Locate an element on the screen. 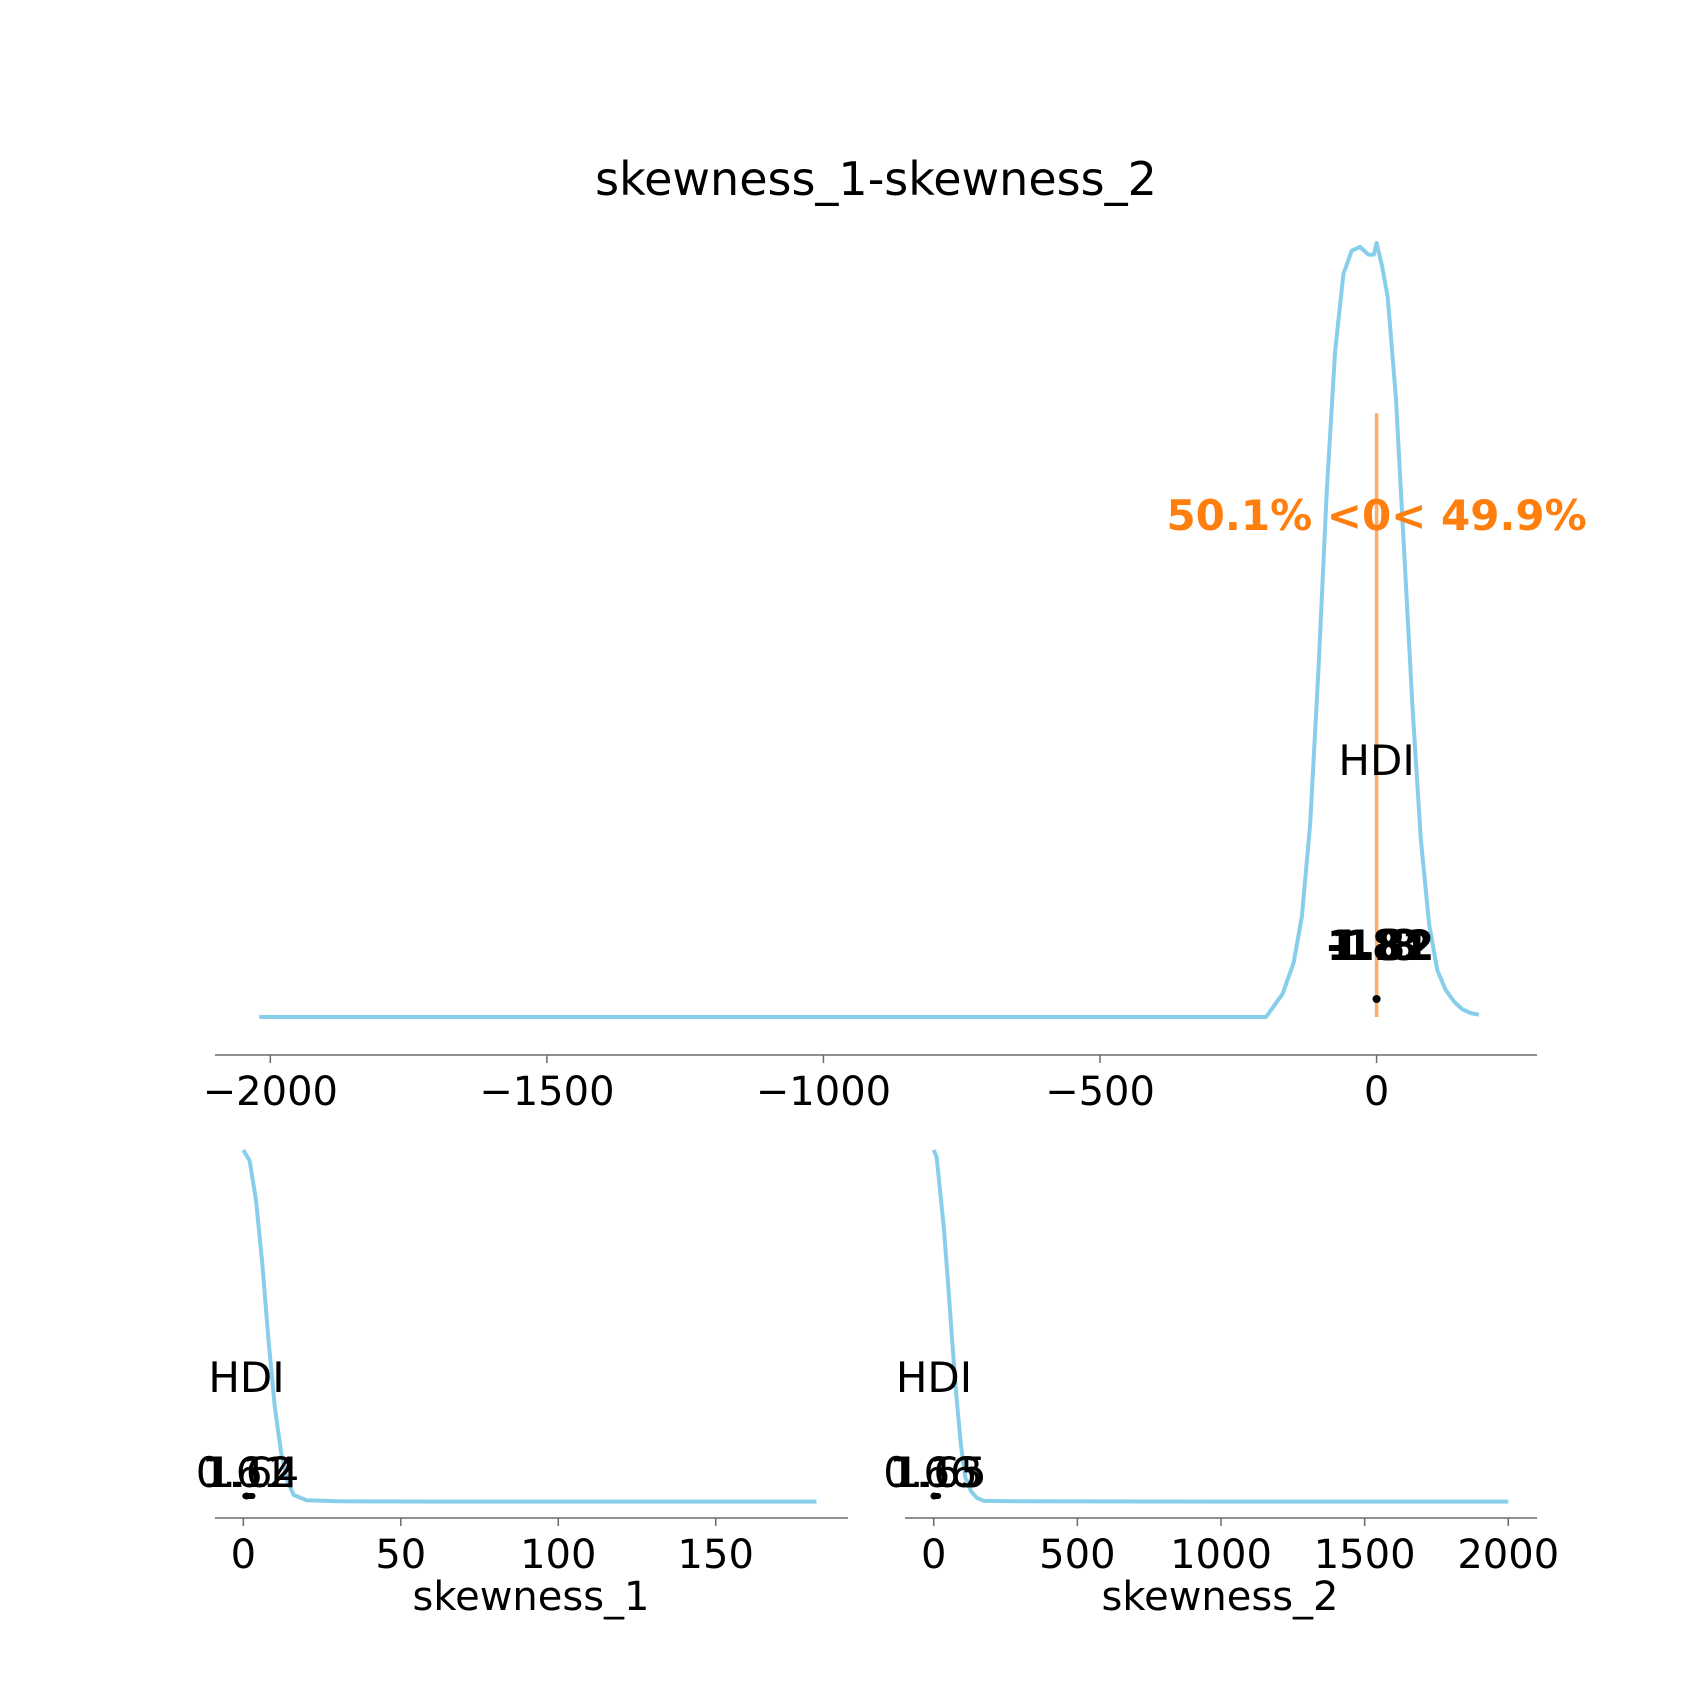  hdi-bound-value: 1.13 is located at coordinates (936, 1472).